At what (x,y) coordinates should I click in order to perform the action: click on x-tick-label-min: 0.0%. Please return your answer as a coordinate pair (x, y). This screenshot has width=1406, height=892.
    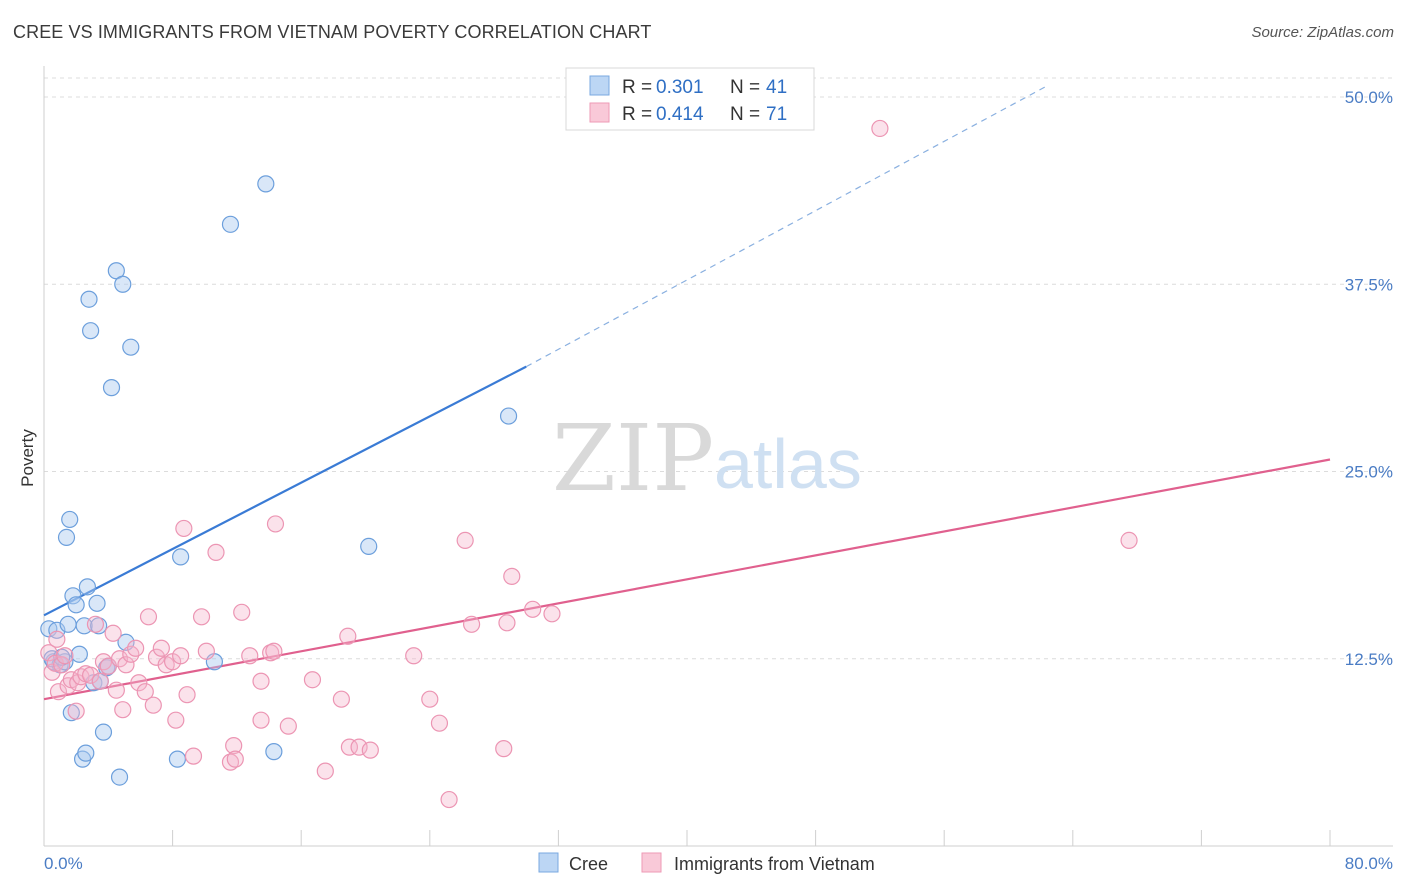
    Looking at the image, I should click on (63, 863).